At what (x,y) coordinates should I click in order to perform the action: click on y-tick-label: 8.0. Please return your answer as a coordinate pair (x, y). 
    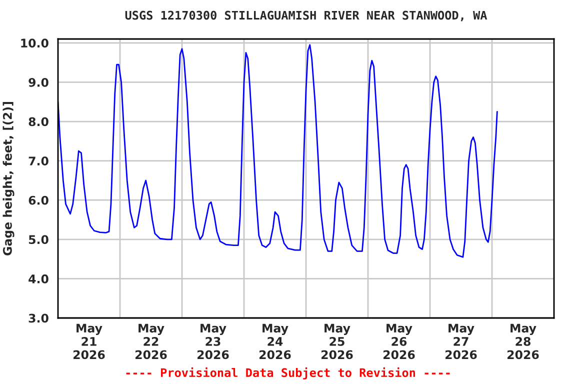
    Looking at the image, I should click on (38, 121).